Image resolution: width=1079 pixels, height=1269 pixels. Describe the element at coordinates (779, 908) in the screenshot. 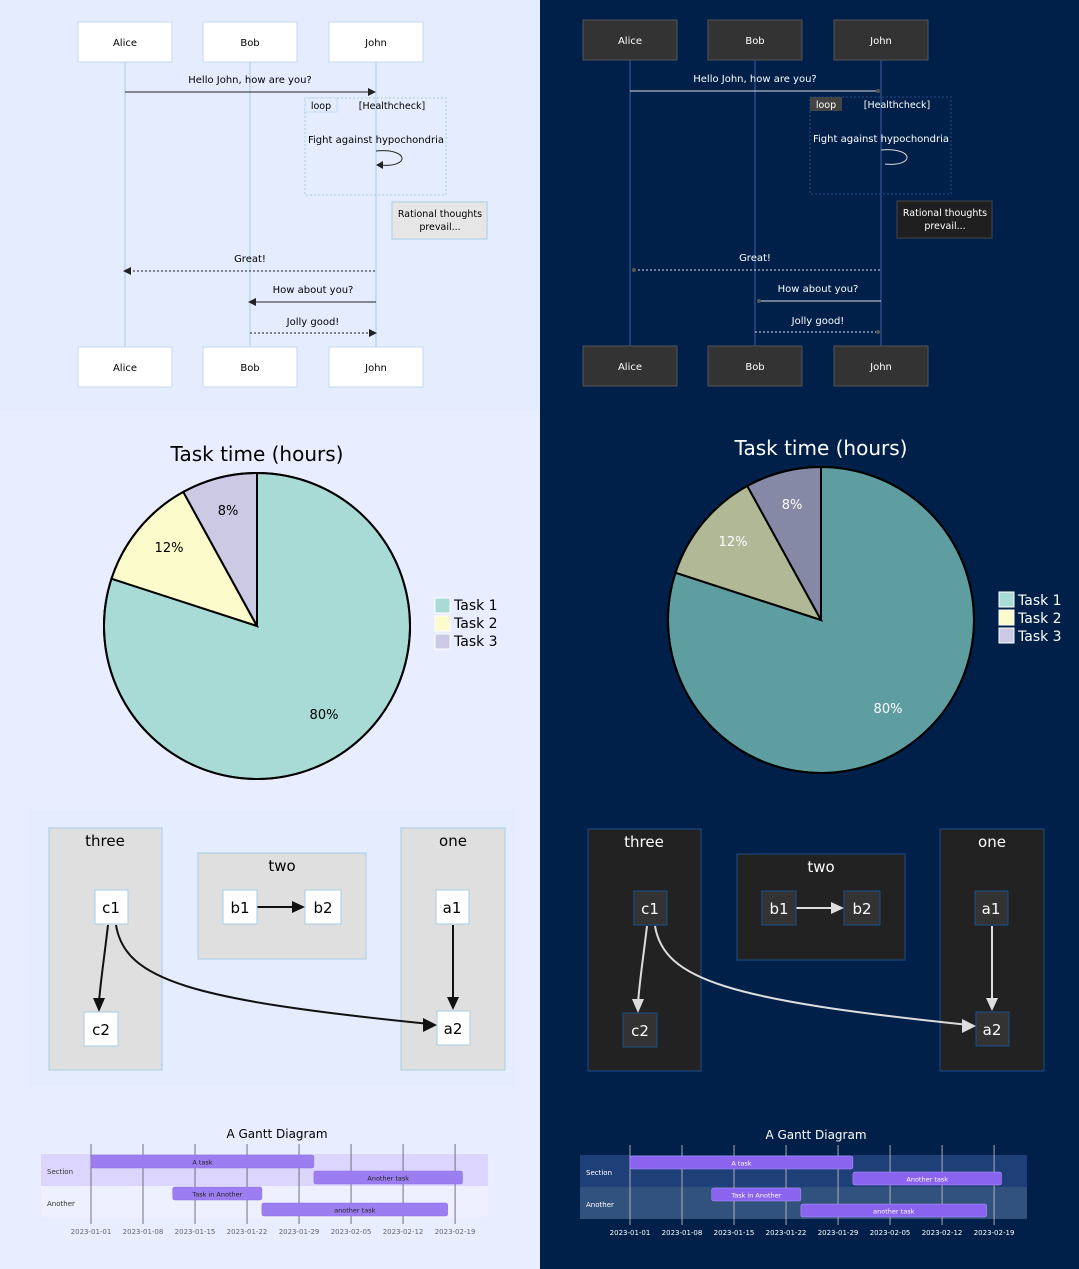

I see `node-b1: b1` at that location.